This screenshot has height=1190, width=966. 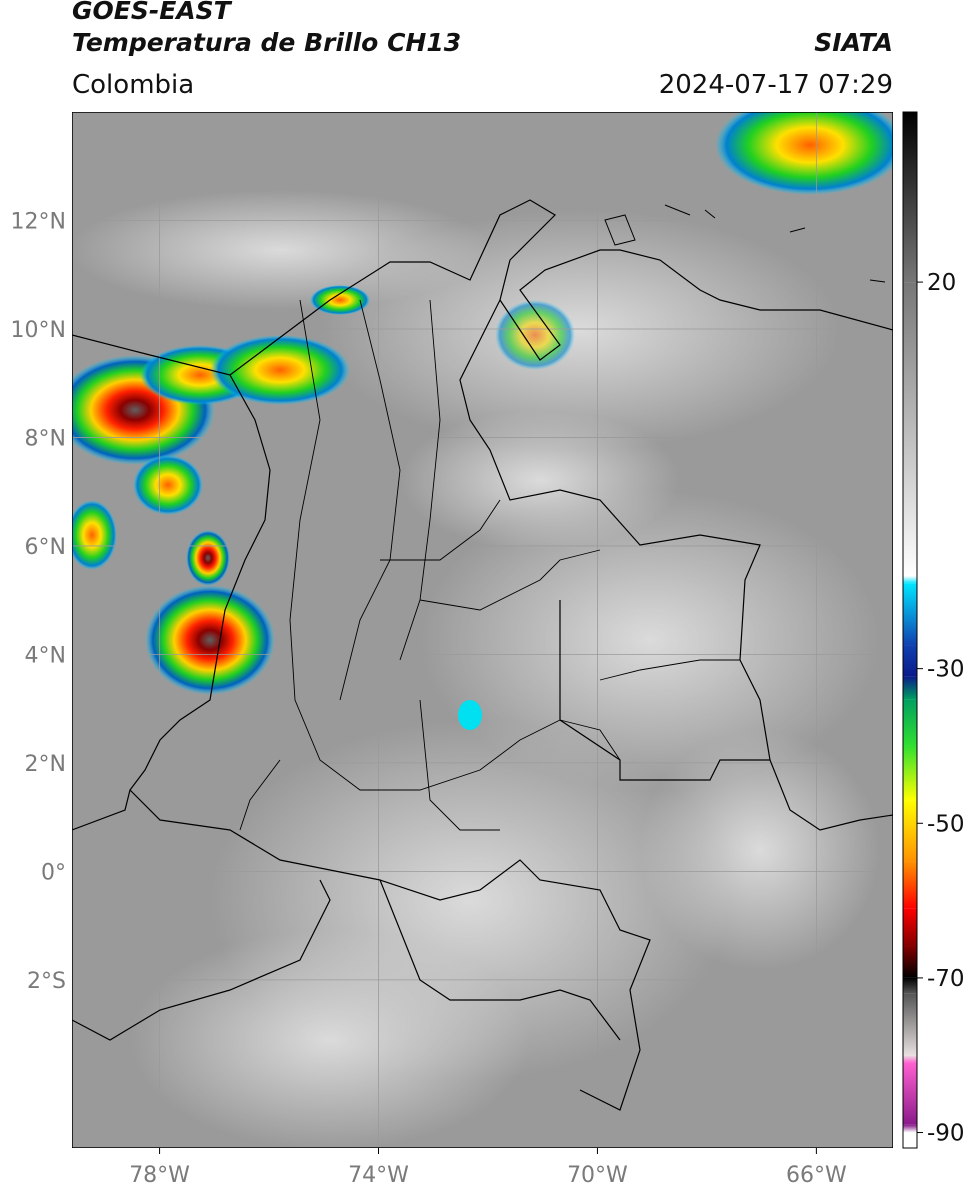 I want to click on lat-tick-label: 2°S, so click(x=46, y=981).